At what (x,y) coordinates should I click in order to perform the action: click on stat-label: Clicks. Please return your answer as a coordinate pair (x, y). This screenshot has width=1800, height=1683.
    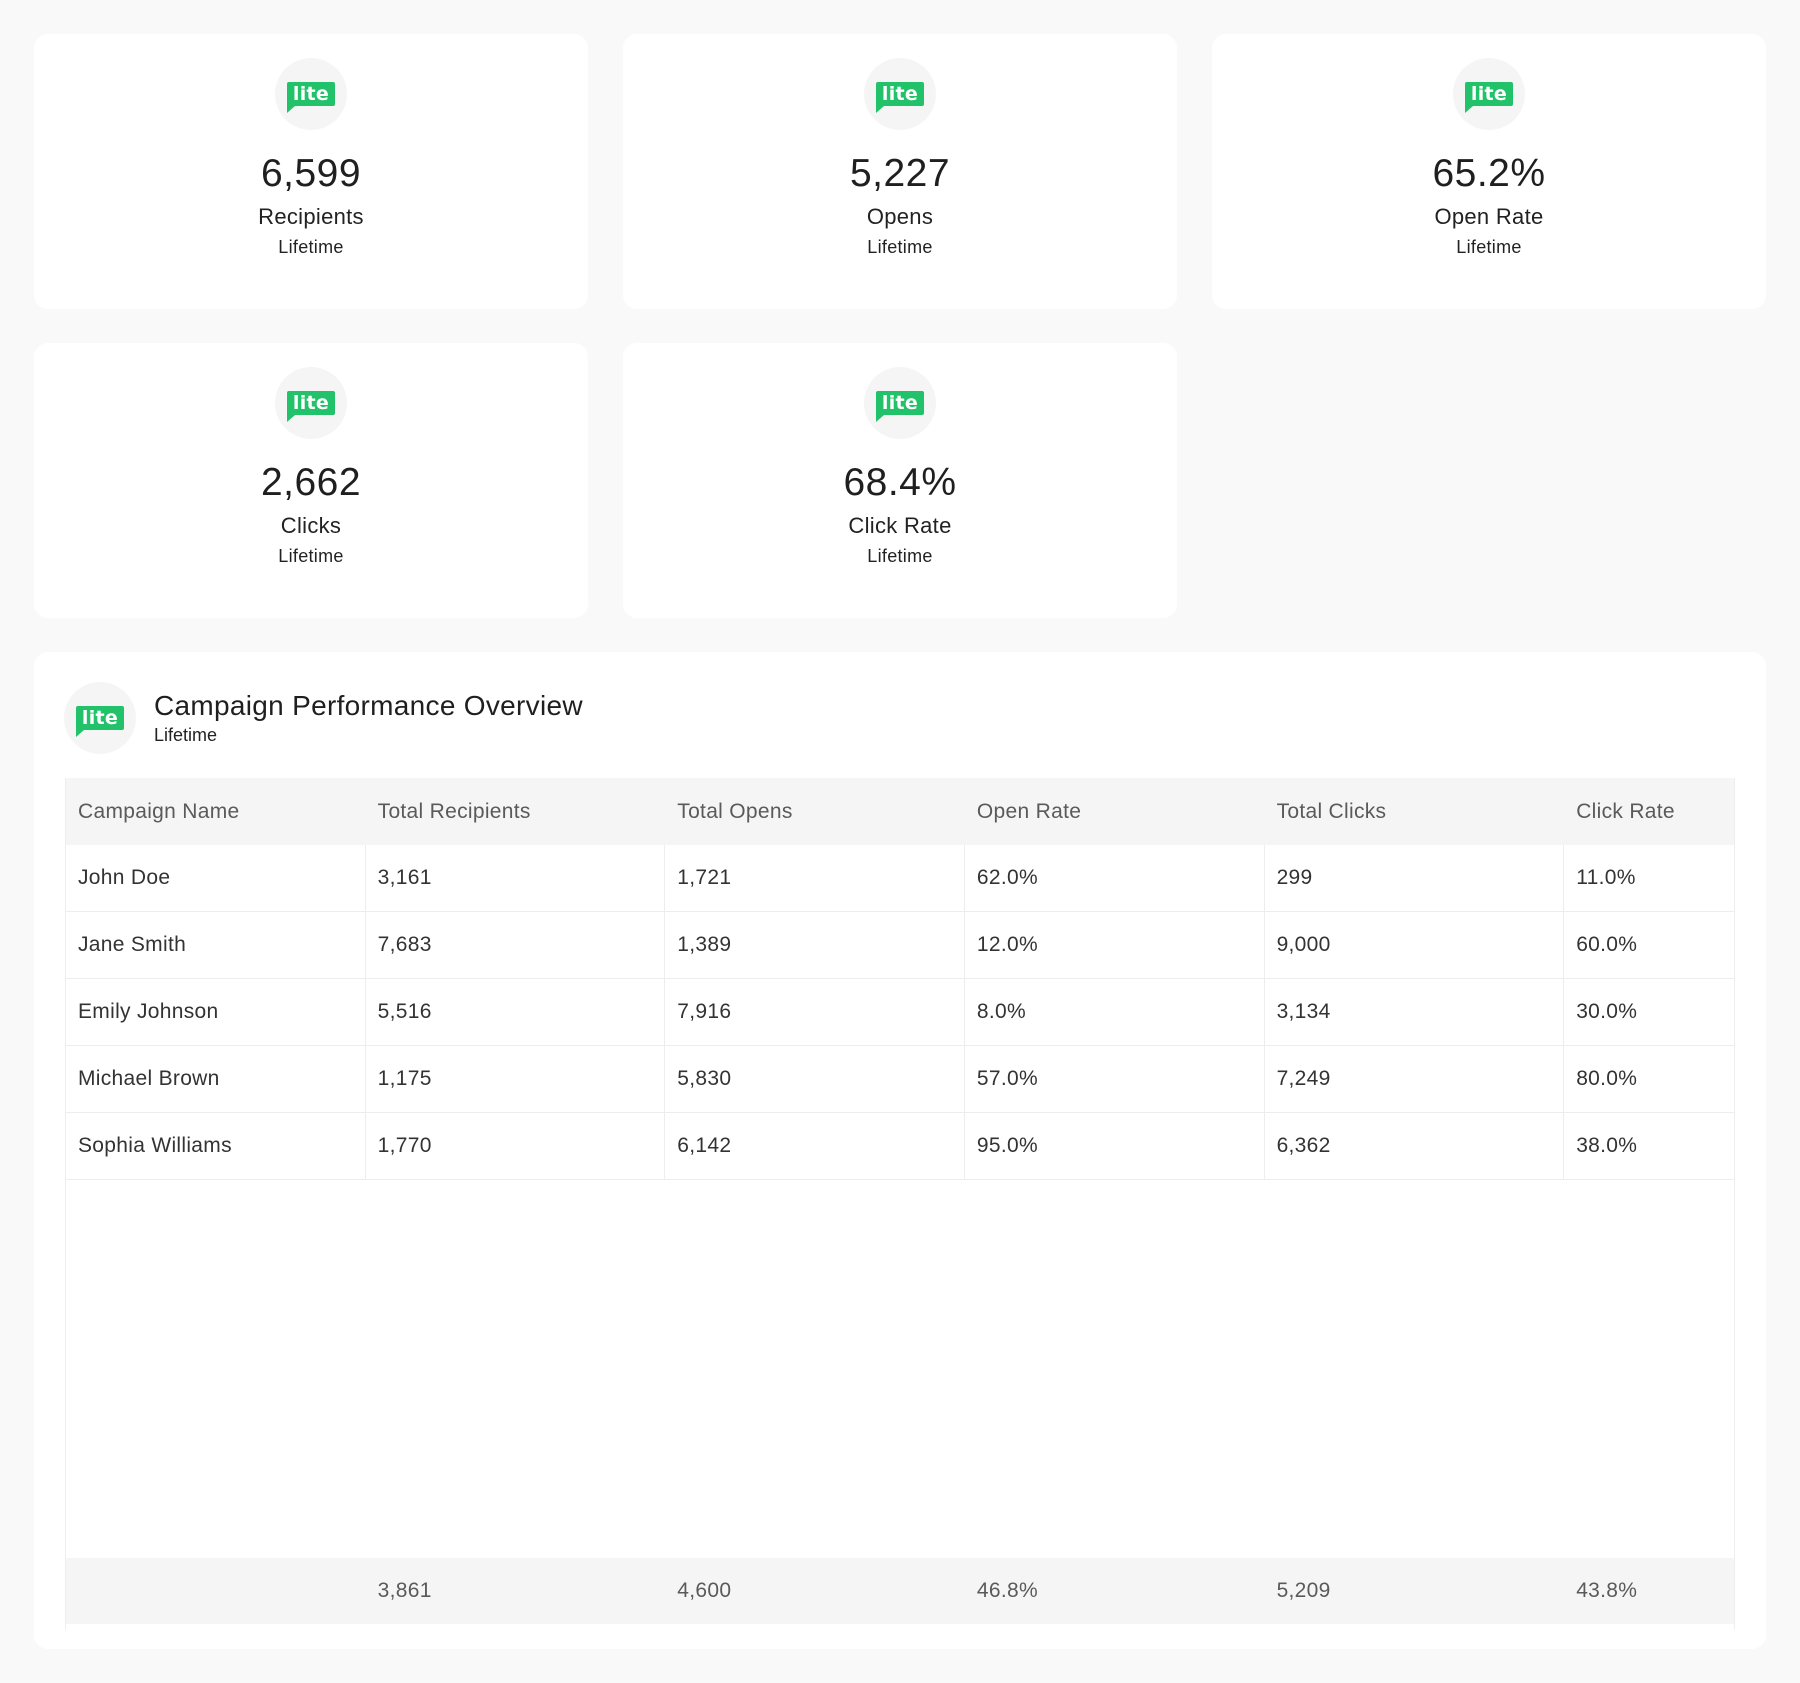
    Looking at the image, I should click on (311, 525).